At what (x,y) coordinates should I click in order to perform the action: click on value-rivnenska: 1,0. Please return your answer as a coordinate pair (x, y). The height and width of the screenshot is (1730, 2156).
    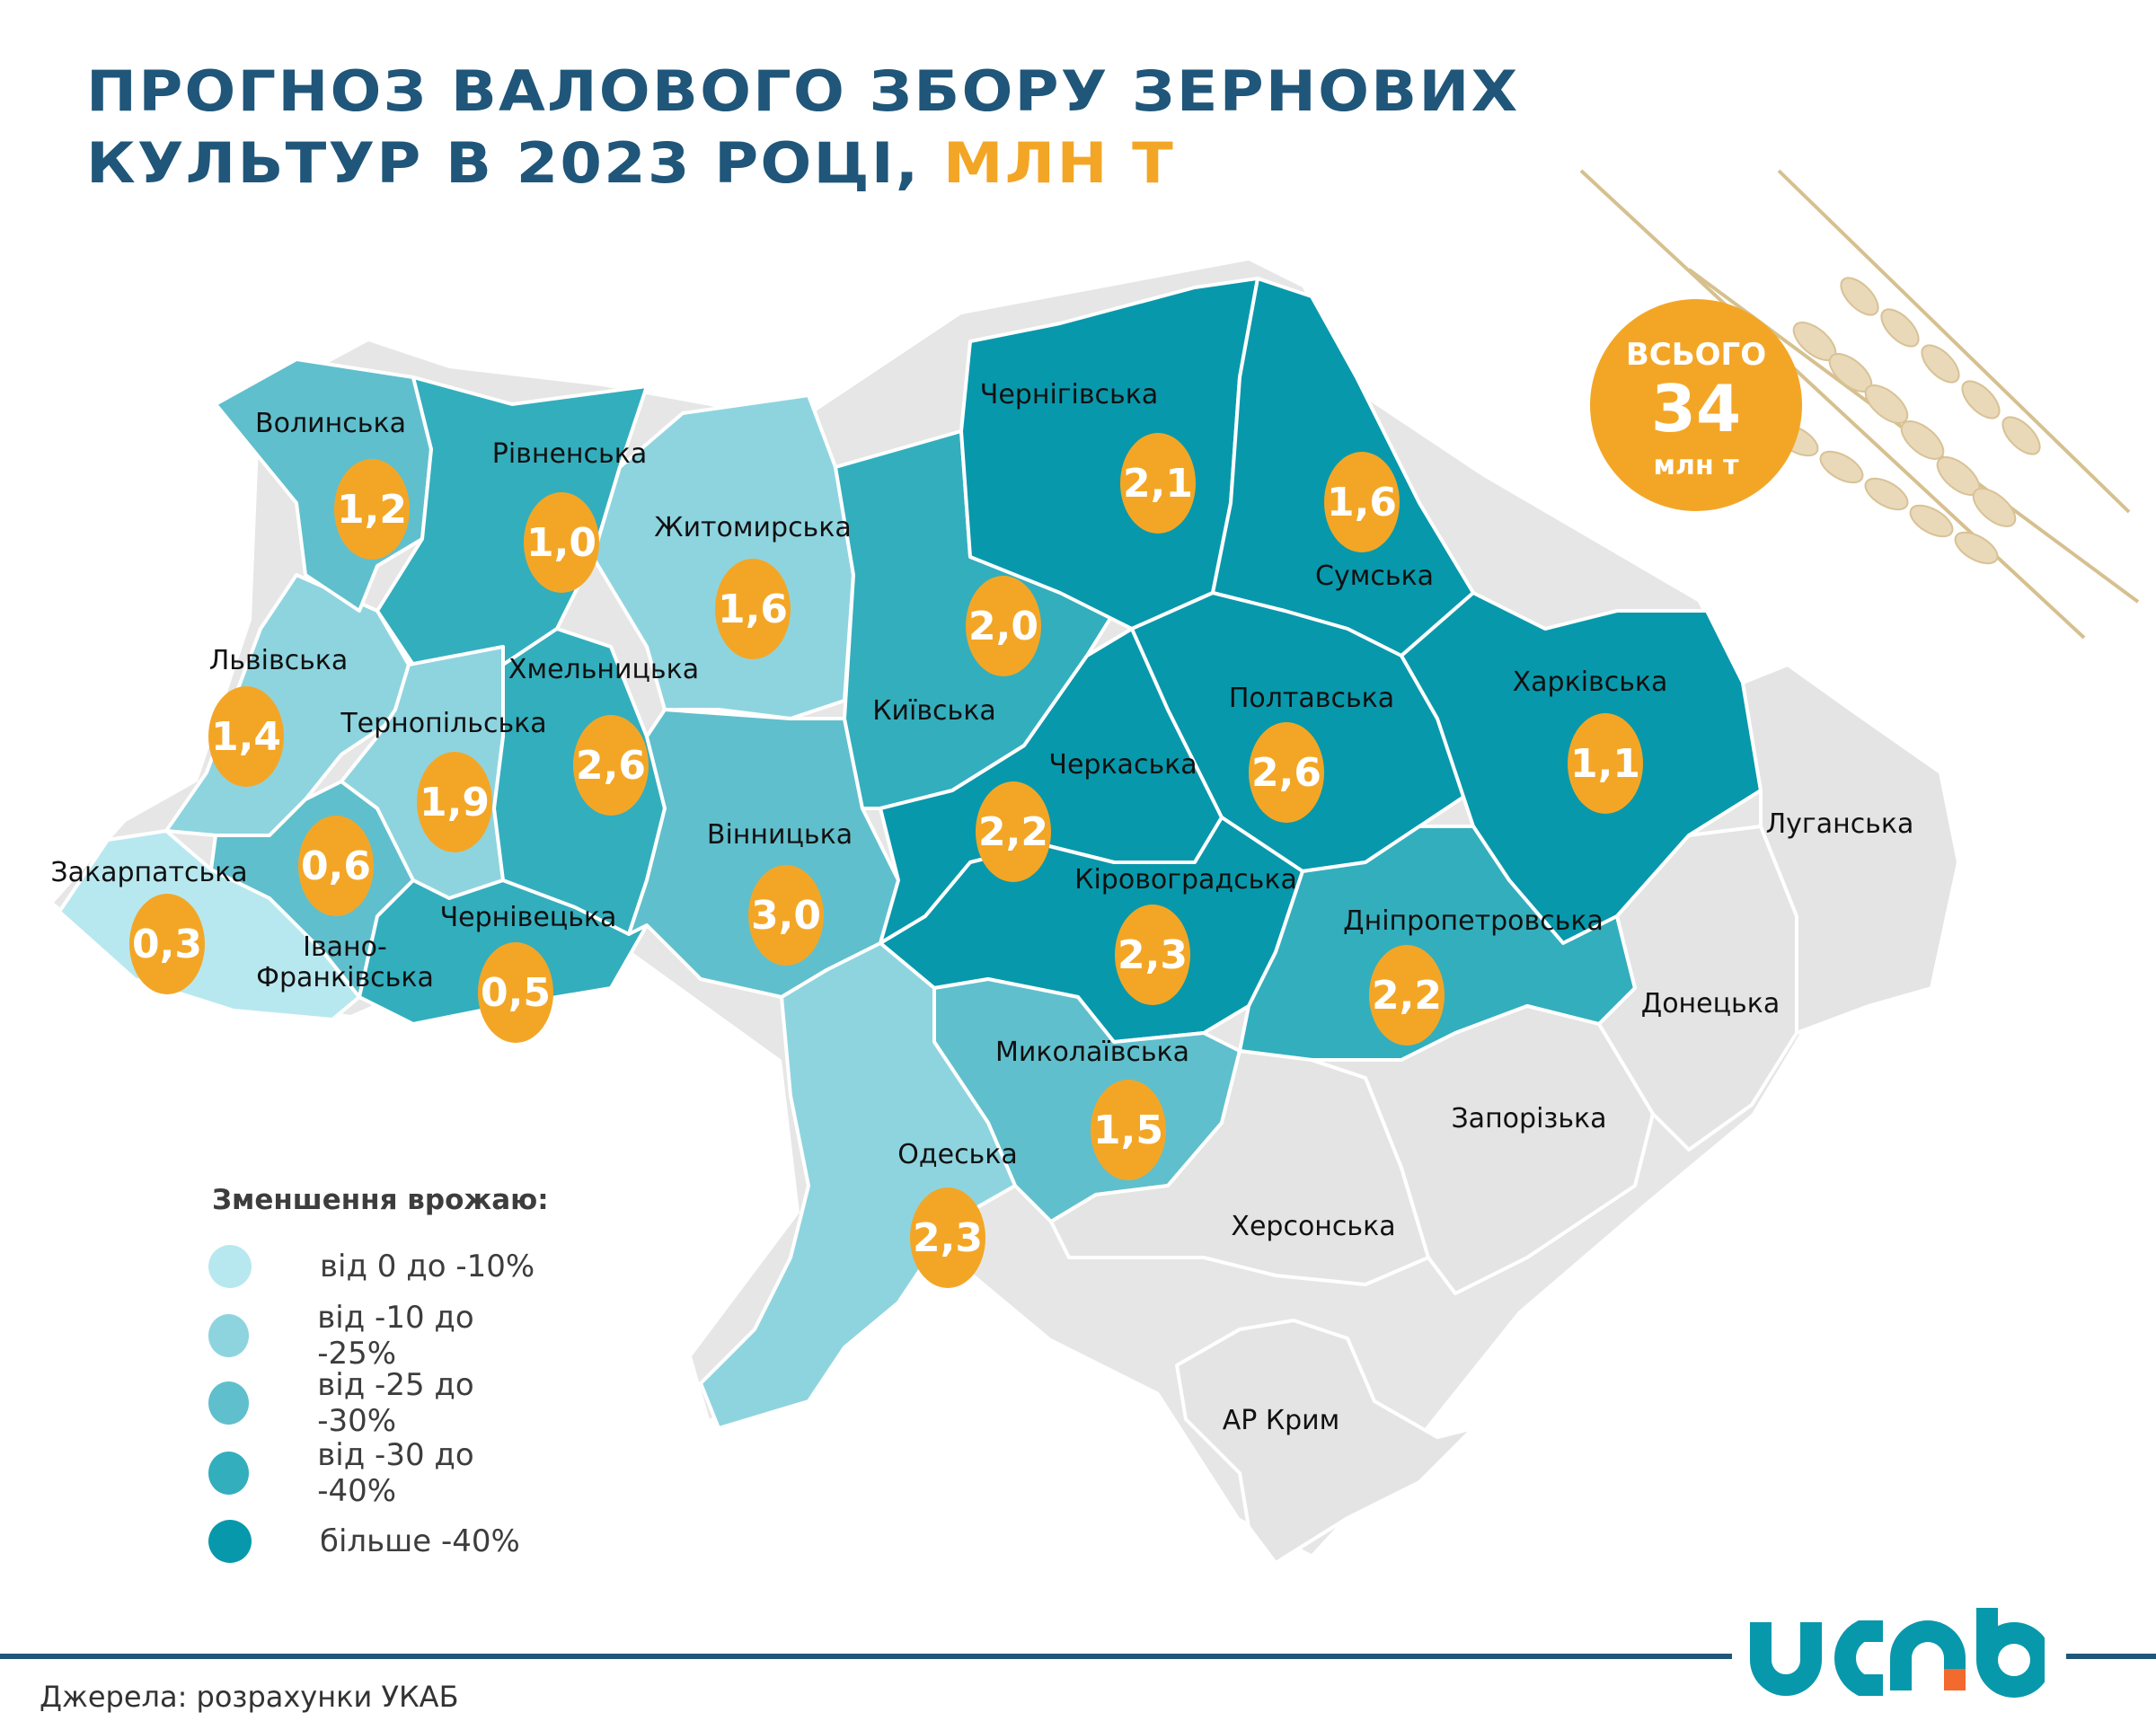
    Looking at the image, I should click on (561, 542).